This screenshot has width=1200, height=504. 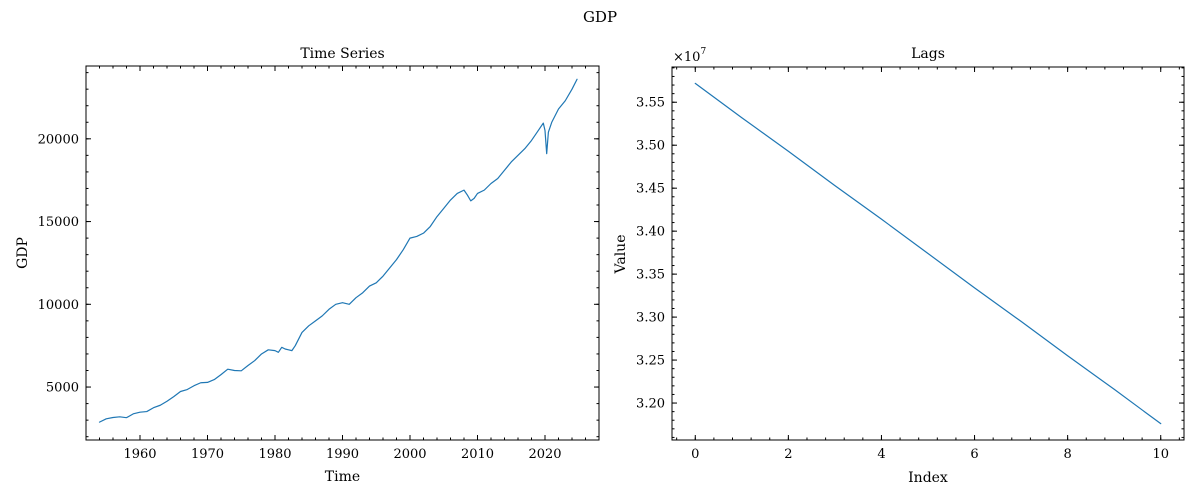 I want to click on lags-y-tick-label: 3.55, so click(x=650, y=103).